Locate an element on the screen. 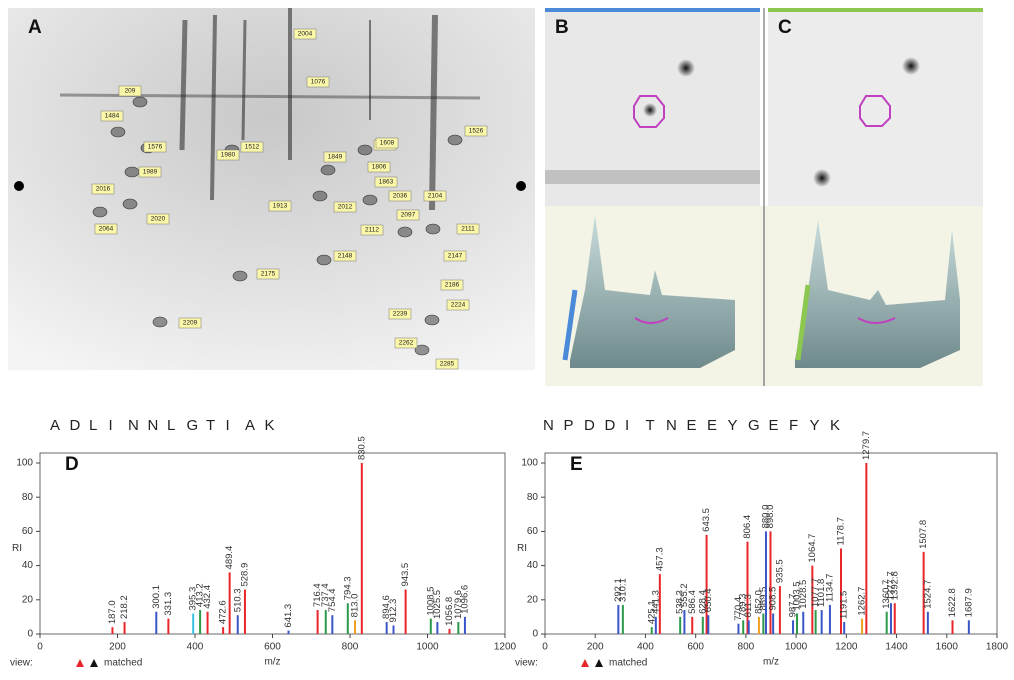 The height and width of the screenshot is (680, 1014). peak-label: 811.3 is located at coordinates (748, 605).